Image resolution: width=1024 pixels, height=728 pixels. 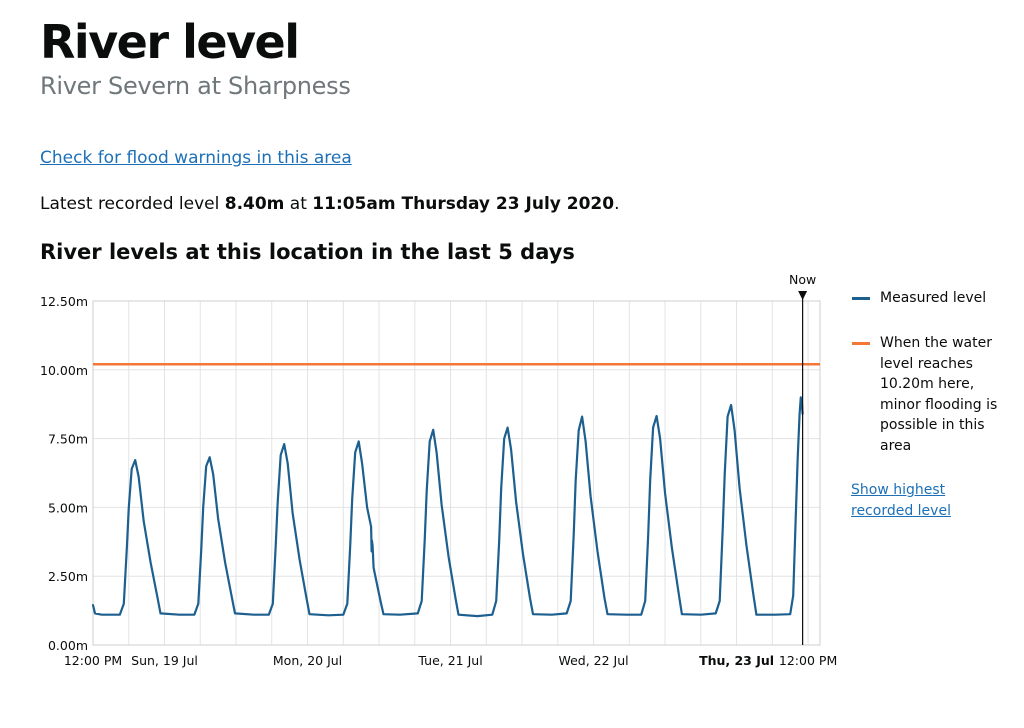 I want to click on y-tick-label: 0.00m, so click(x=68, y=645).